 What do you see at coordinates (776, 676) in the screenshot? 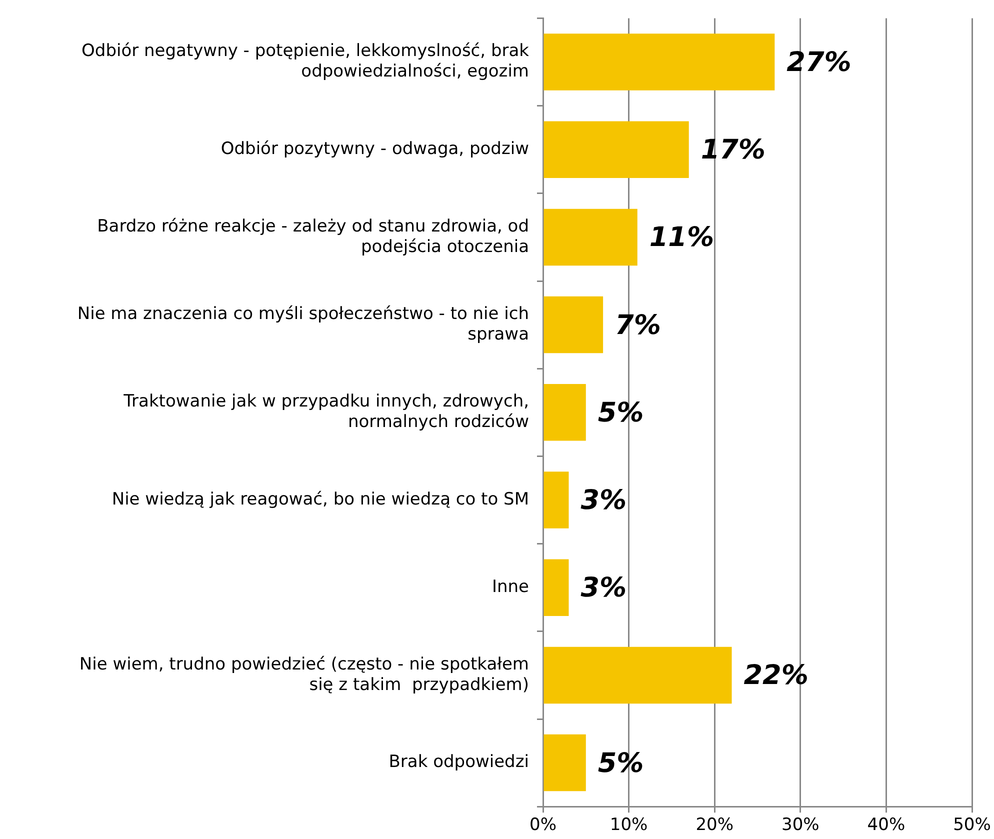
I see `data-label: 22%` at bounding box center [776, 676].